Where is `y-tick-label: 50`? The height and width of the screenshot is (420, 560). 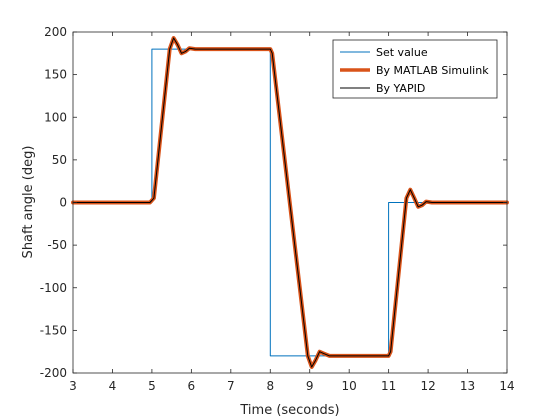
y-tick-label: 50 is located at coordinates (59, 160).